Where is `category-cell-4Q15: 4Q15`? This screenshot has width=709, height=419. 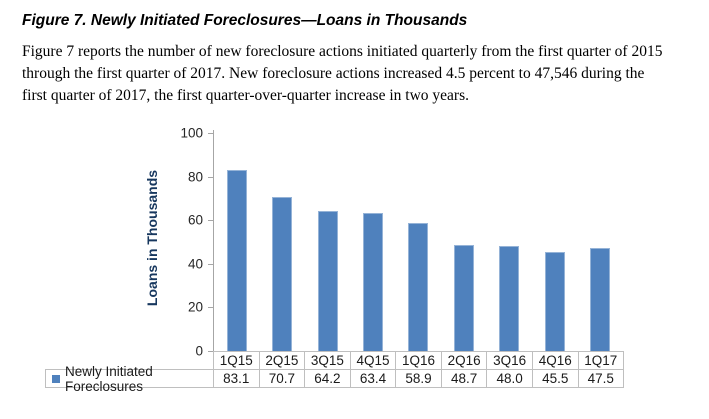 category-cell-4Q15: 4Q15 is located at coordinates (373, 360).